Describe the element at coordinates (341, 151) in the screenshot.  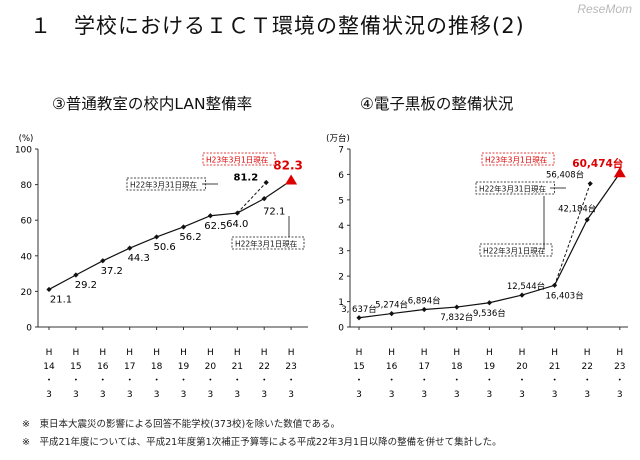
I see `y-tick-label: 7` at that location.